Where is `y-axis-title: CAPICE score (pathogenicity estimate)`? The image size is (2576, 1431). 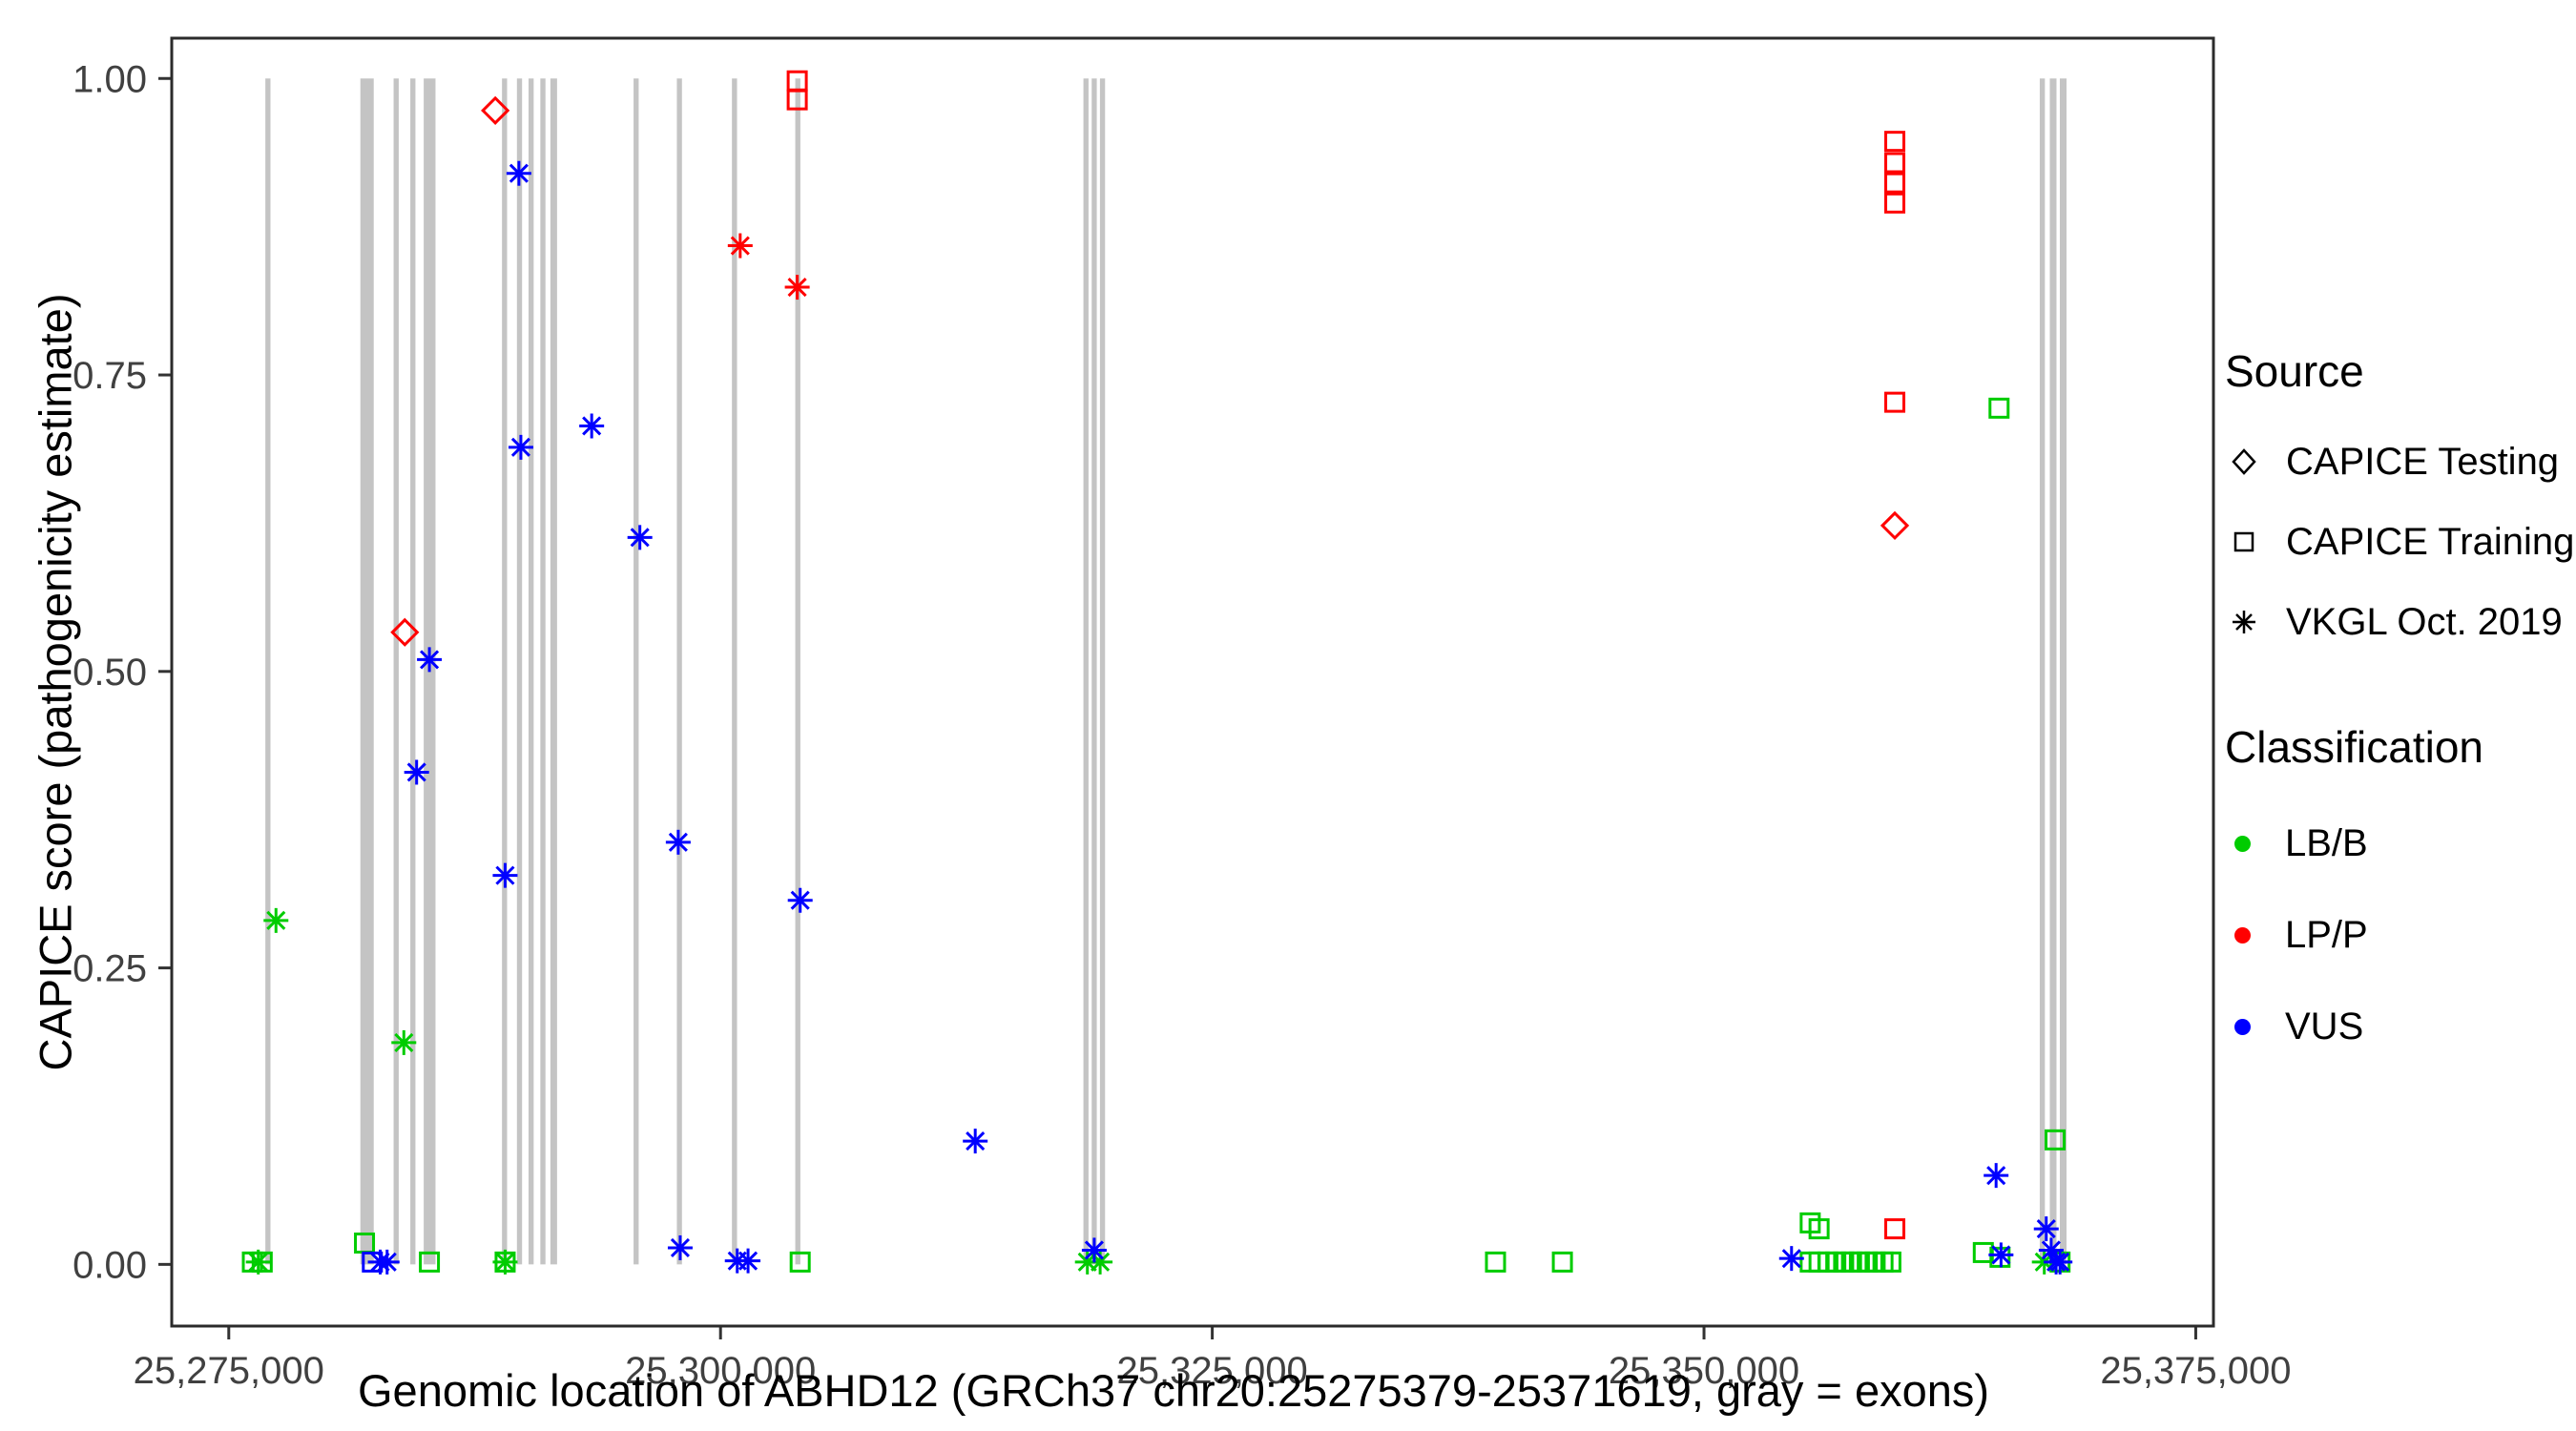
y-axis-title: CAPICE score (pathogenicity estimate) is located at coordinates (55, 682).